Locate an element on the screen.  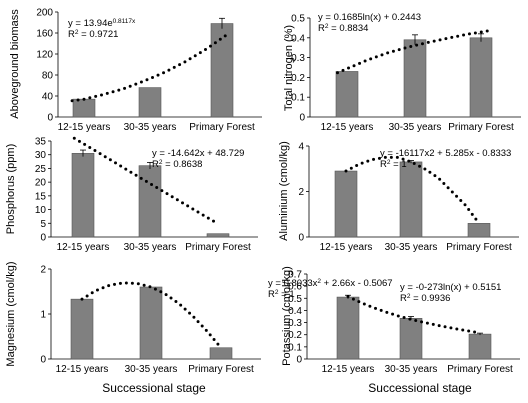
y-axis-label: Potassium (cmol/kg) is located at coordinates (287, 316).